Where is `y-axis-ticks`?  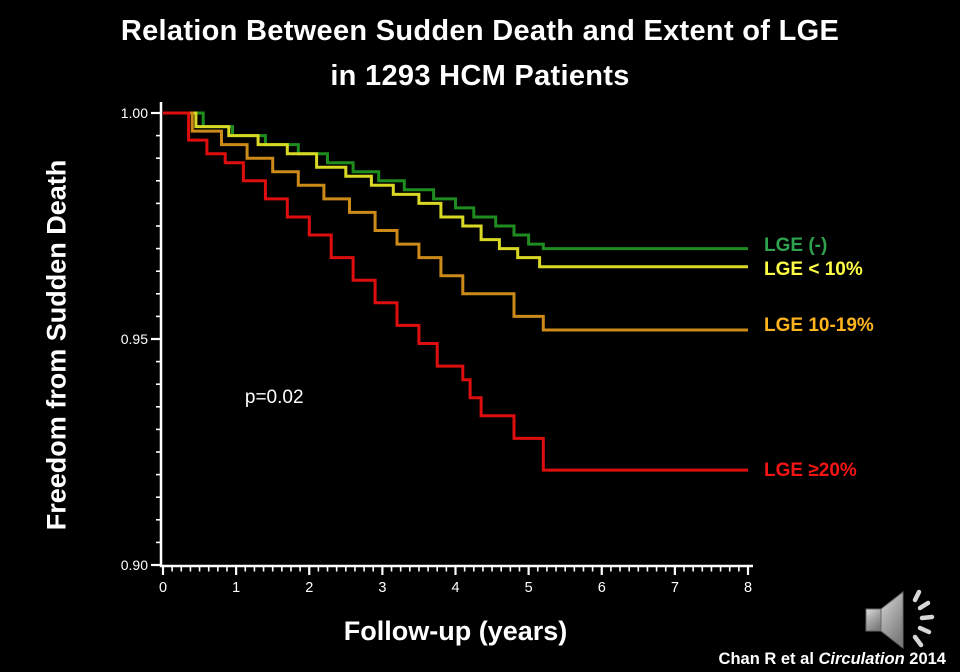 y-axis-ticks is located at coordinates (156, 339).